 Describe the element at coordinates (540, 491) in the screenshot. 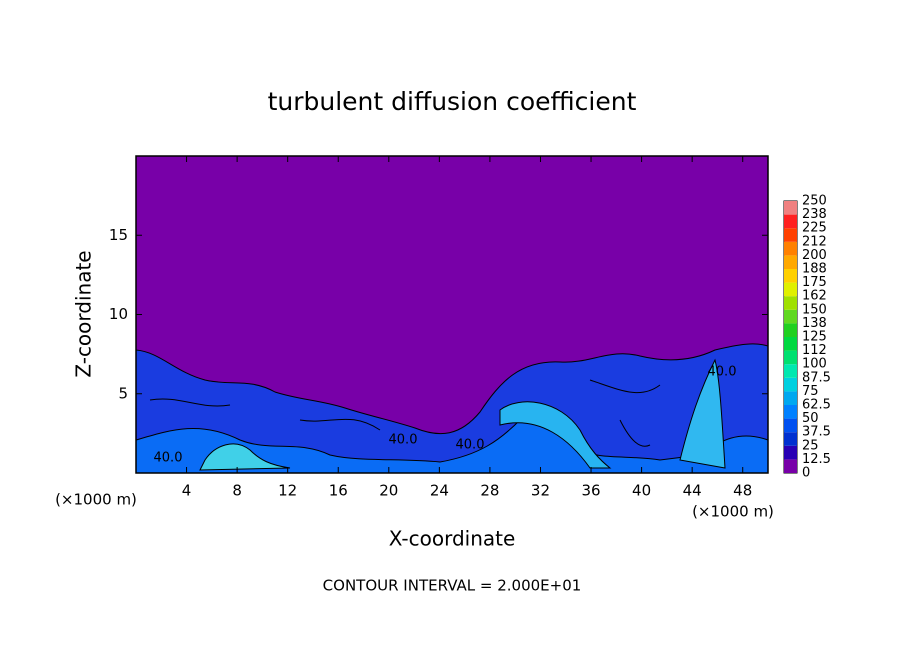

I see `x-tick-label: 32` at that location.